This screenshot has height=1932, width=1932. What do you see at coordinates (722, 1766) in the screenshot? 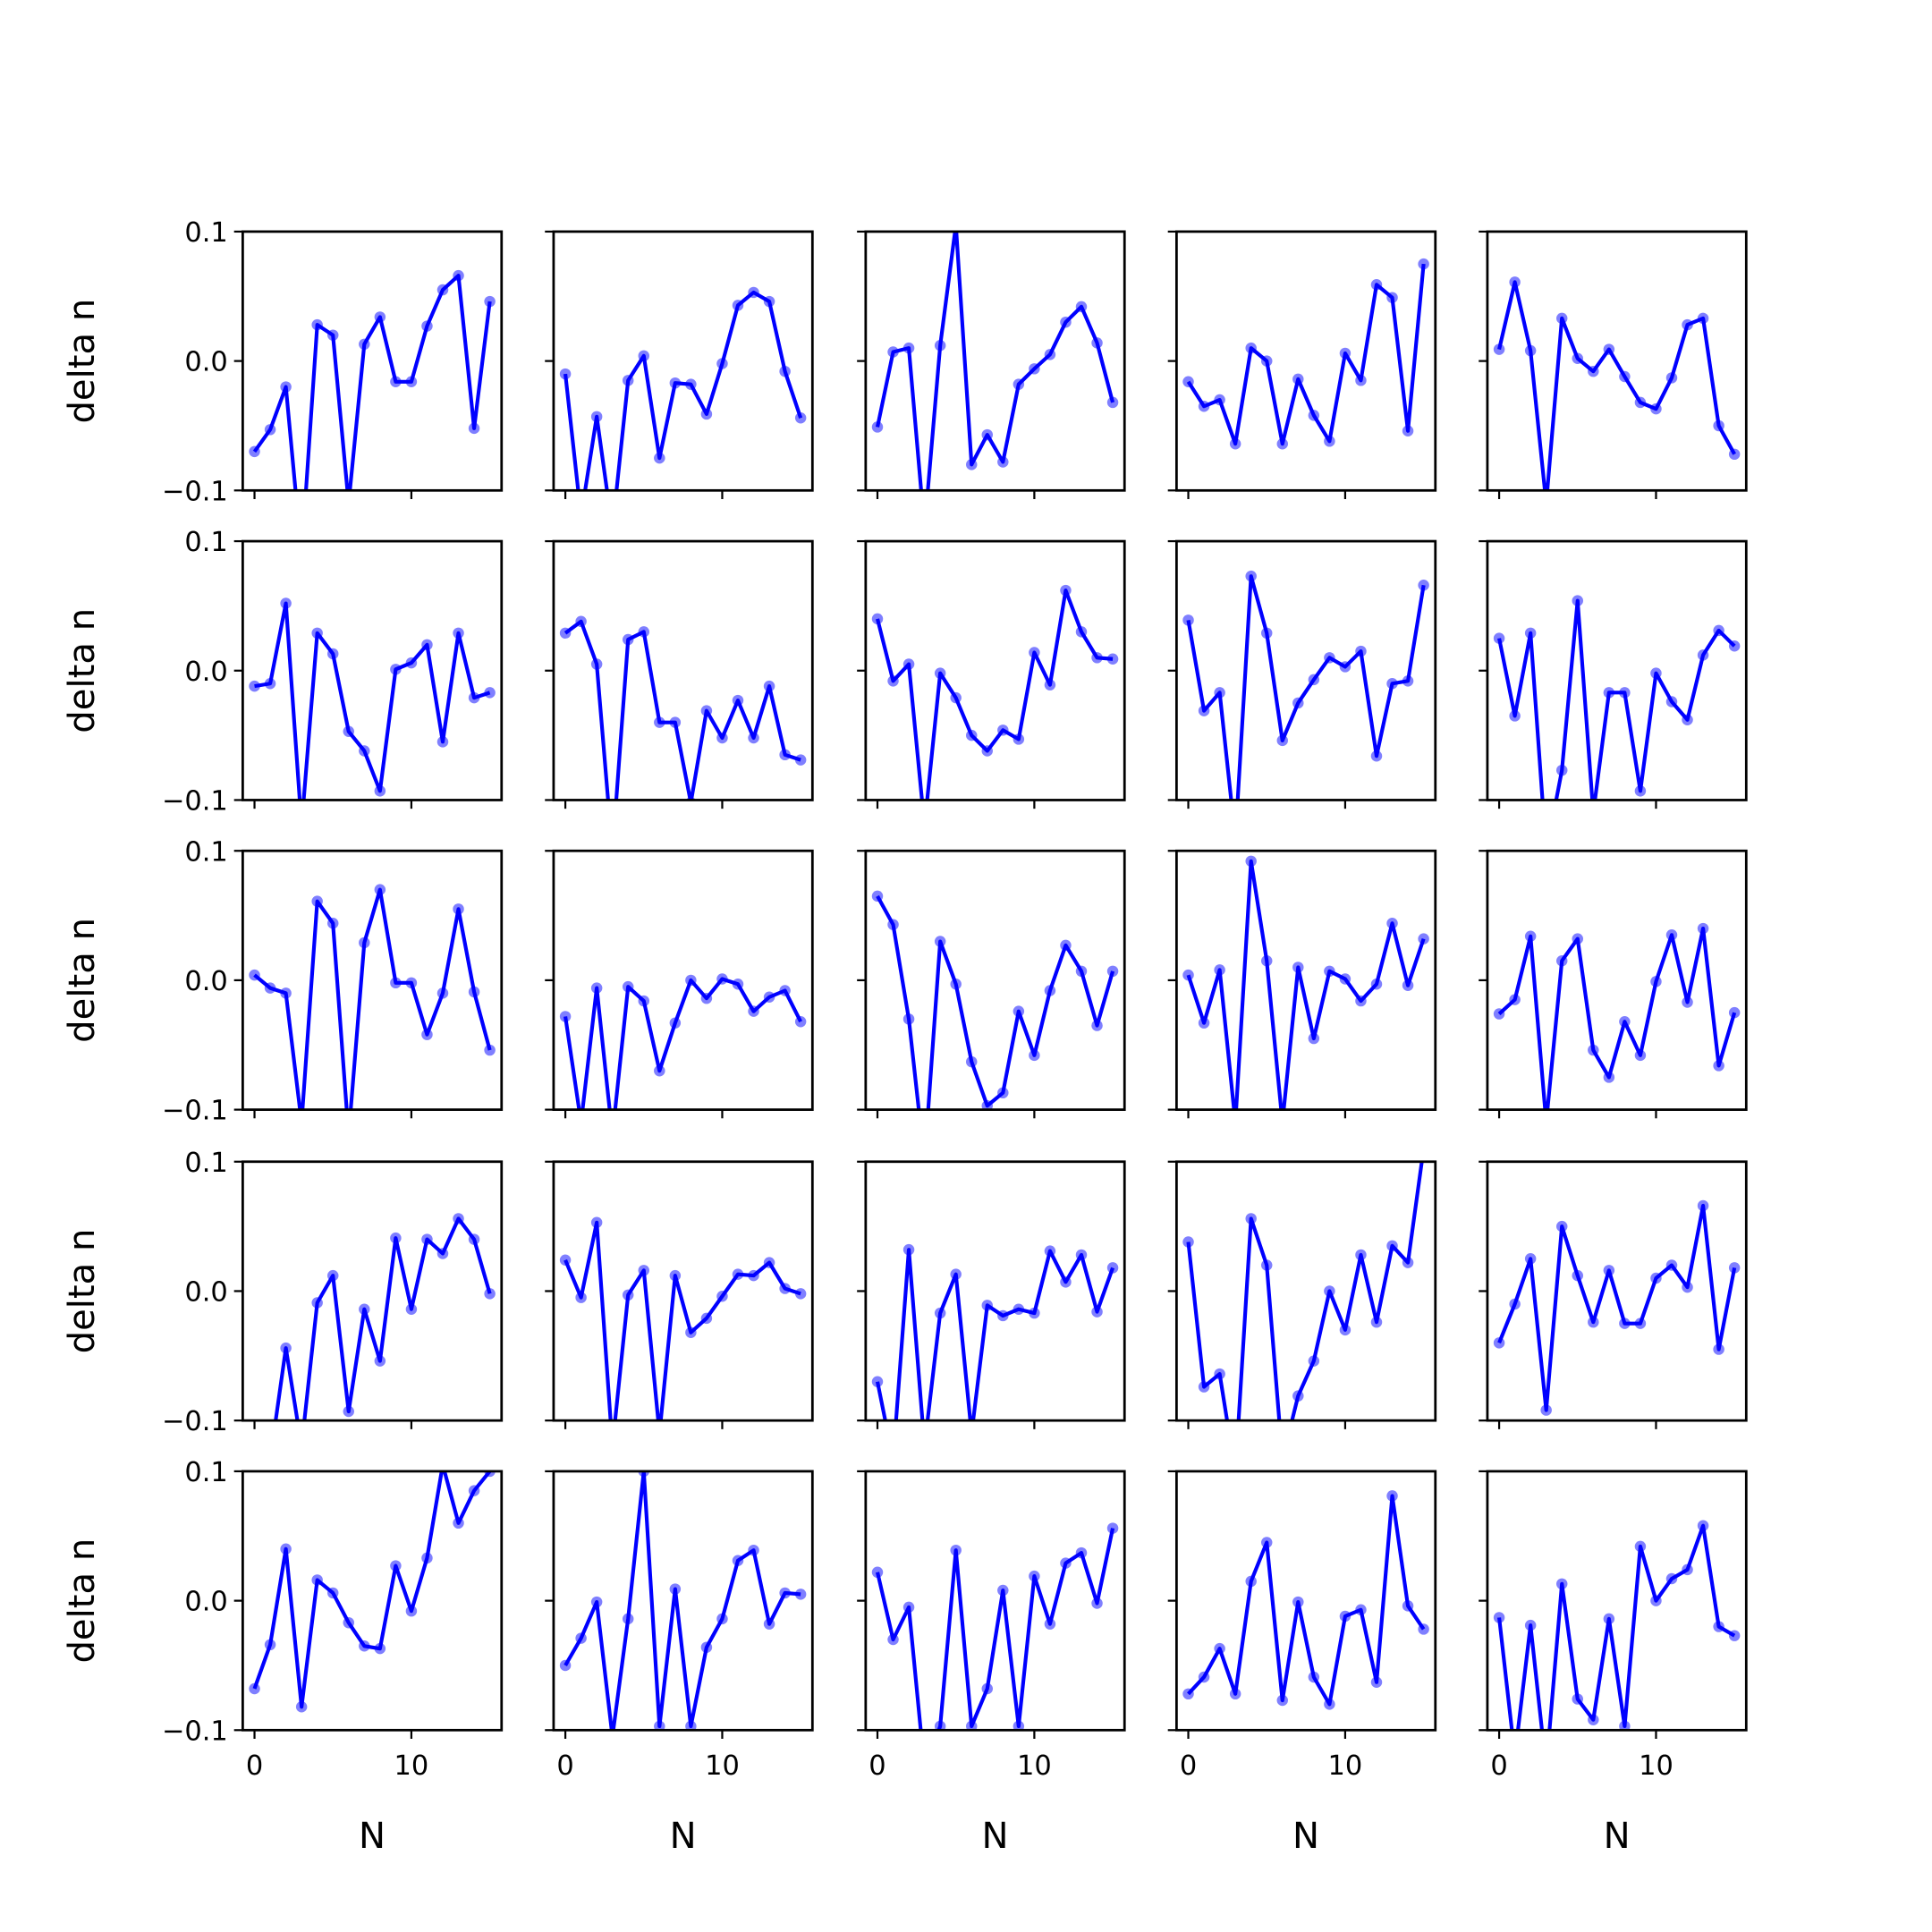
I see `x-tick-label: 10` at bounding box center [722, 1766].